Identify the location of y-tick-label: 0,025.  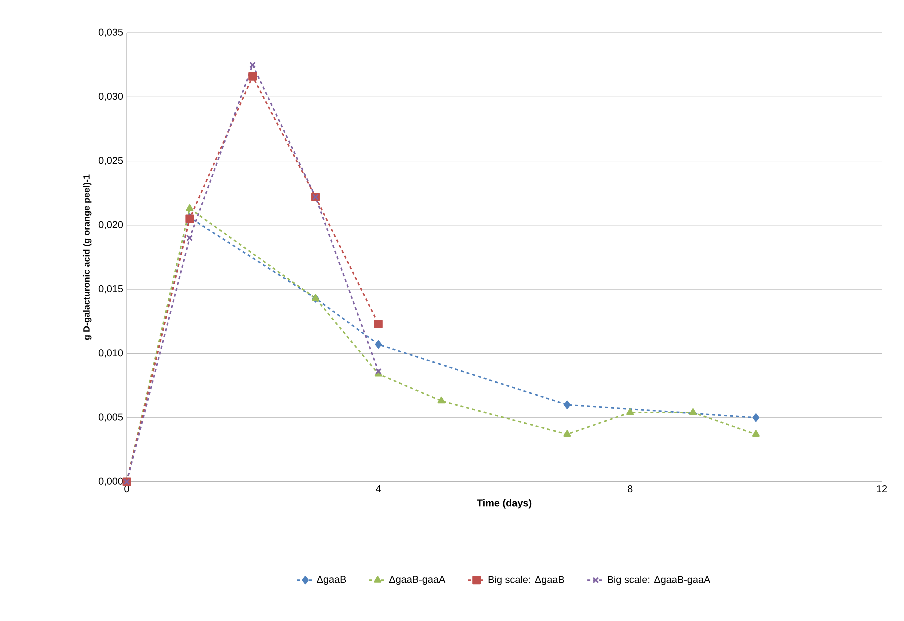
(111, 161).